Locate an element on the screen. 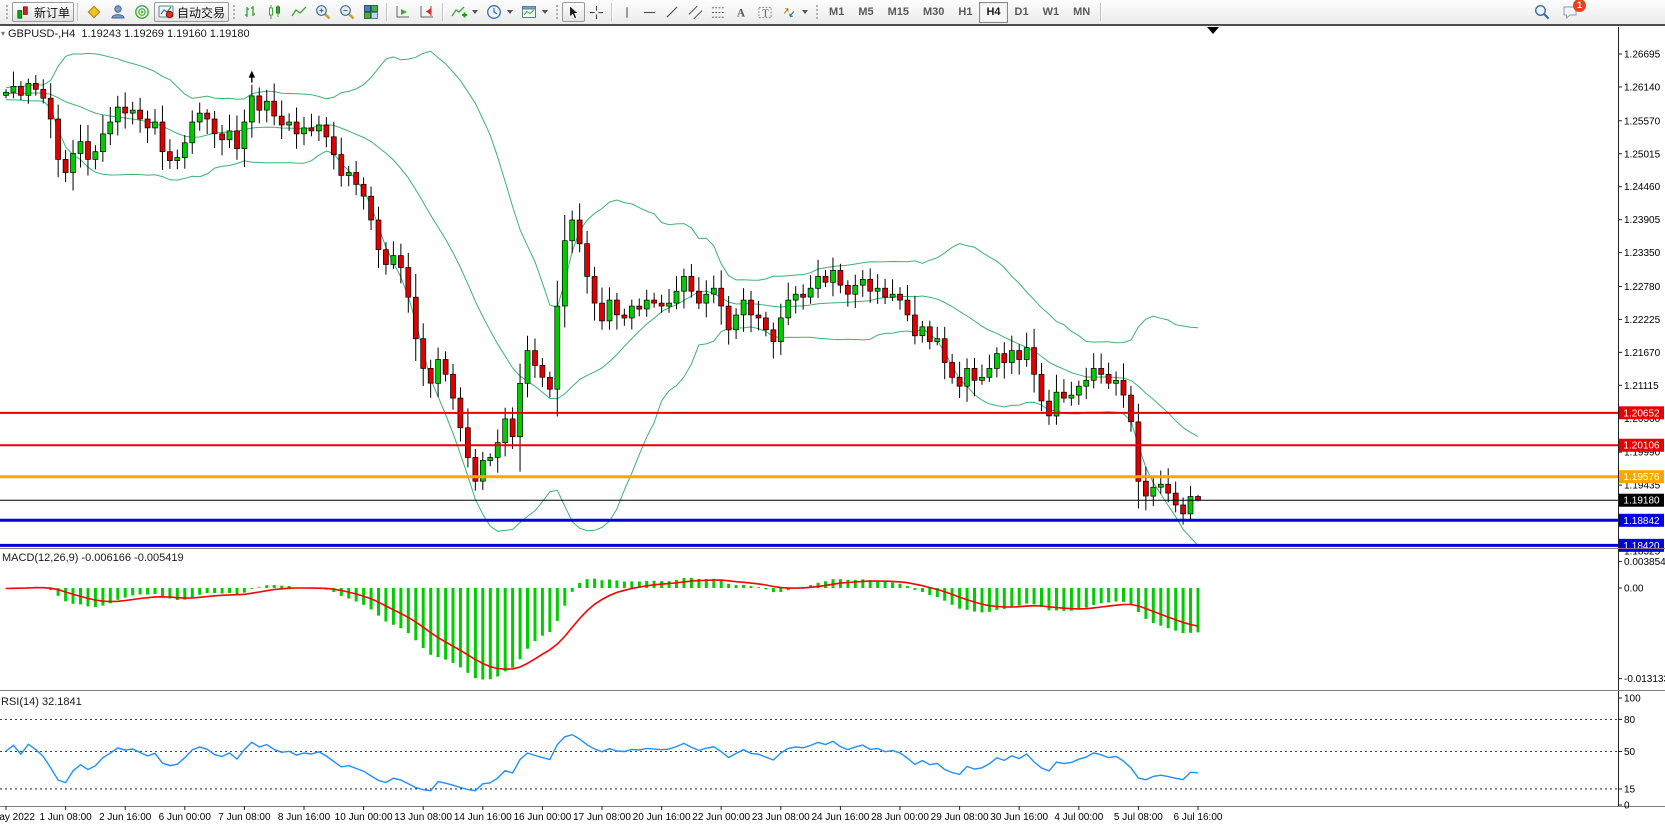 The image size is (1665, 830). toolbar: 新订单 自动交易 is located at coordinates (832, 13).